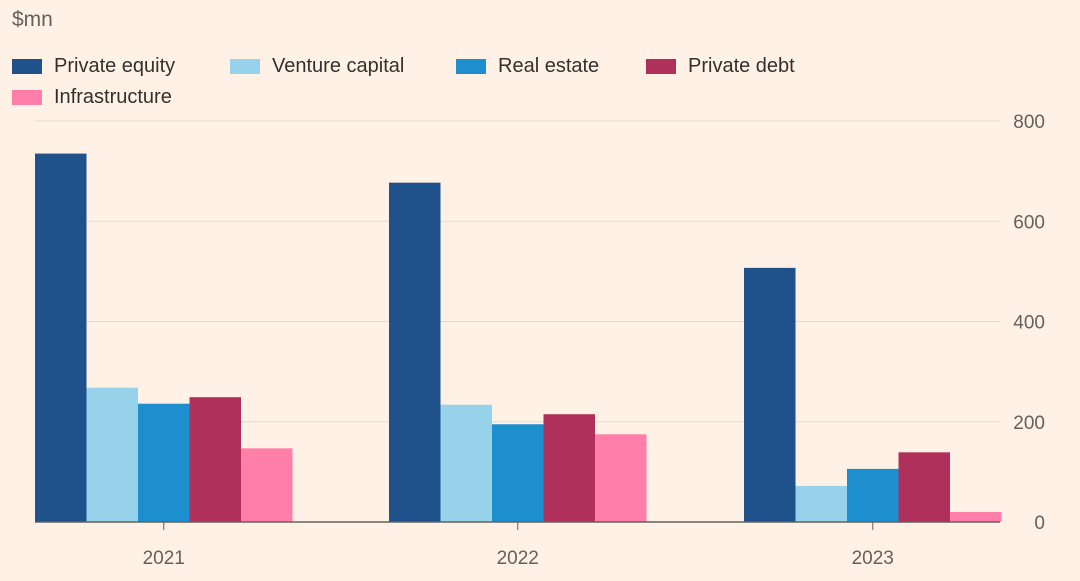 Image resolution: width=1080 pixels, height=581 pixels. I want to click on legend-item-venture-capital: Venture capital, so click(317, 66).